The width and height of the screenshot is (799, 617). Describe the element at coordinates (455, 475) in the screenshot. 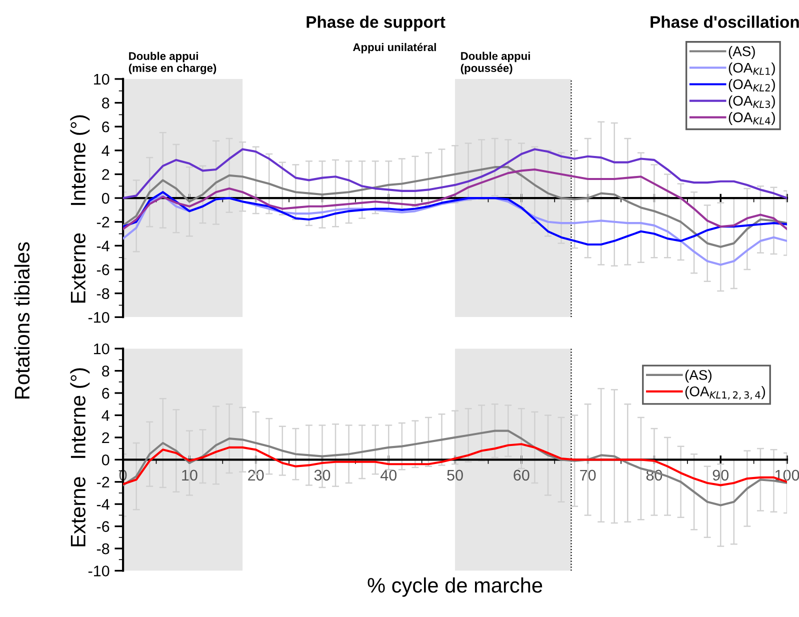

I see `x-tick-label: 50` at that location.